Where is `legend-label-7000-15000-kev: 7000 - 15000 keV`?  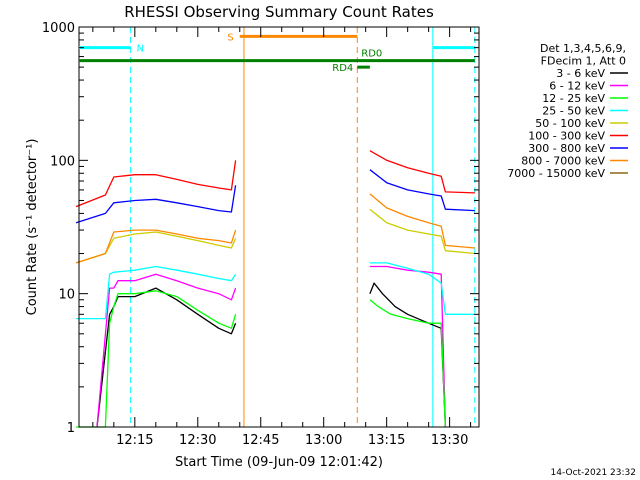
legend-label-7000-15000-kev: 7000 - 15000 keV is located at coordinates (556, 173).